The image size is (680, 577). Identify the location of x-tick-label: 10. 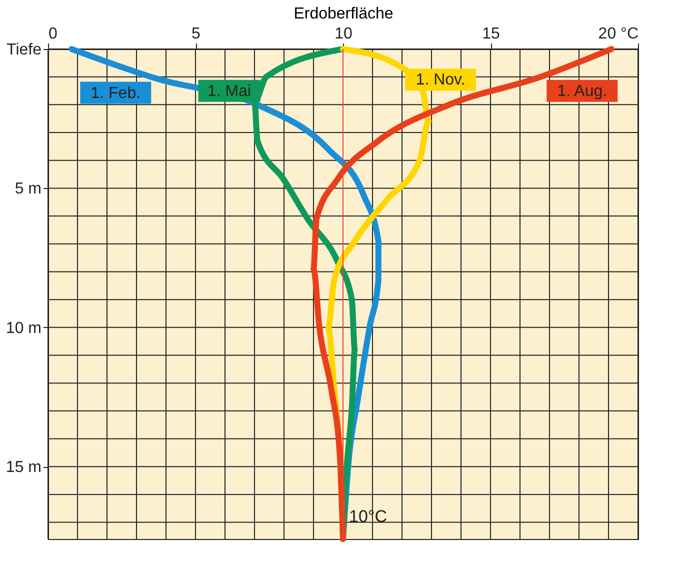
(343, 34).